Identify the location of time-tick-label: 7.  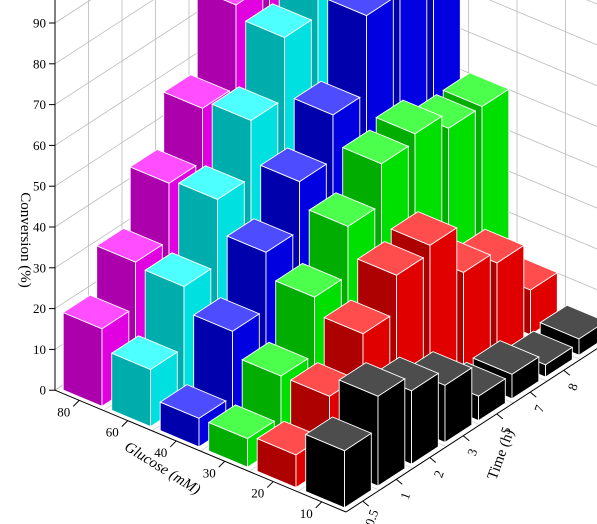
(539, 408).